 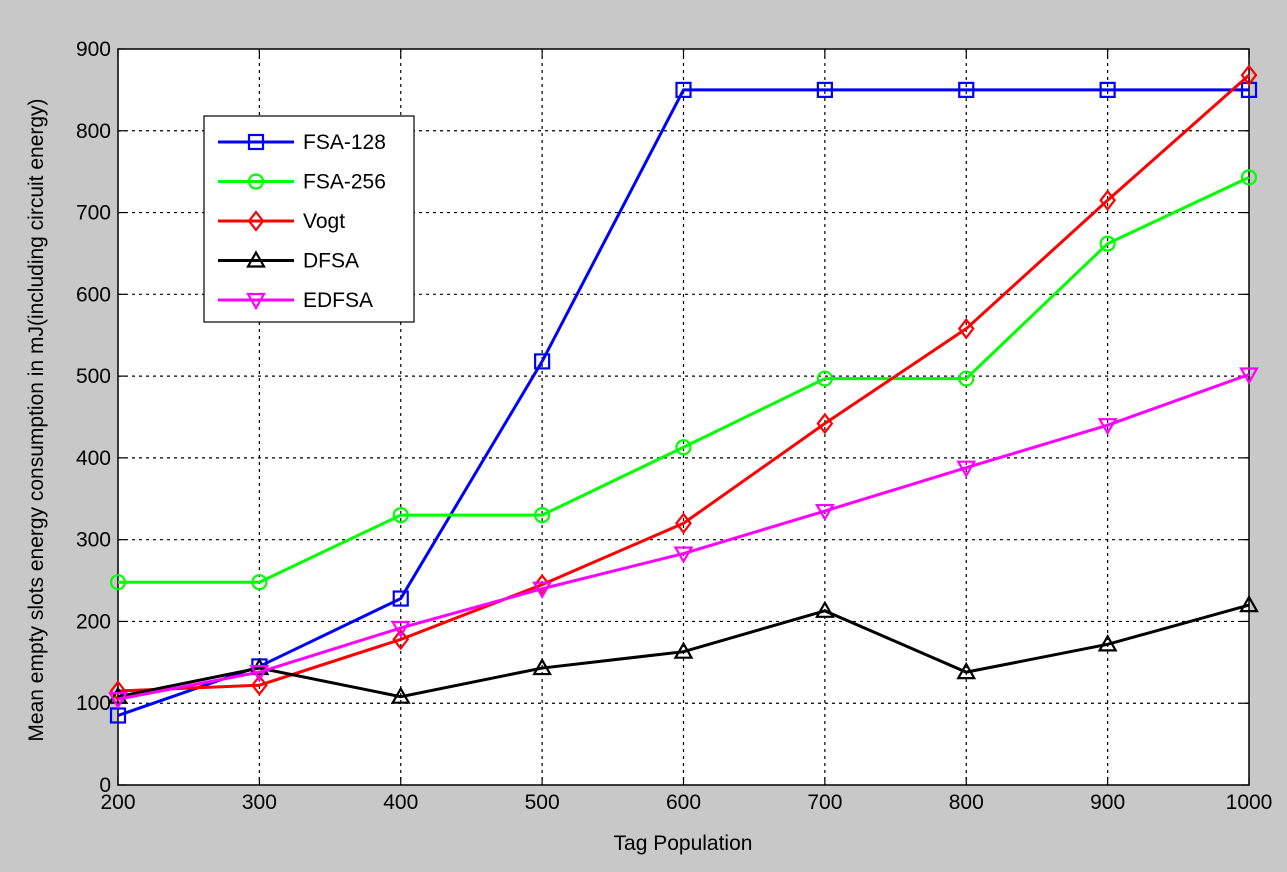 I want to click on legend-label-edfsa: EDFSA, so click(x=338, y=300).